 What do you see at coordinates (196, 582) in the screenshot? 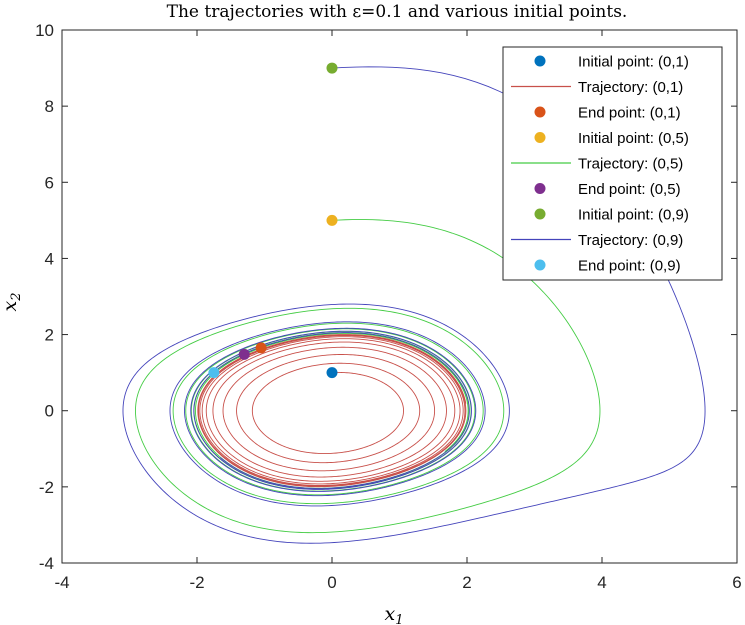
I see `x-tick-label: -2` at bounding box center [196, 582].